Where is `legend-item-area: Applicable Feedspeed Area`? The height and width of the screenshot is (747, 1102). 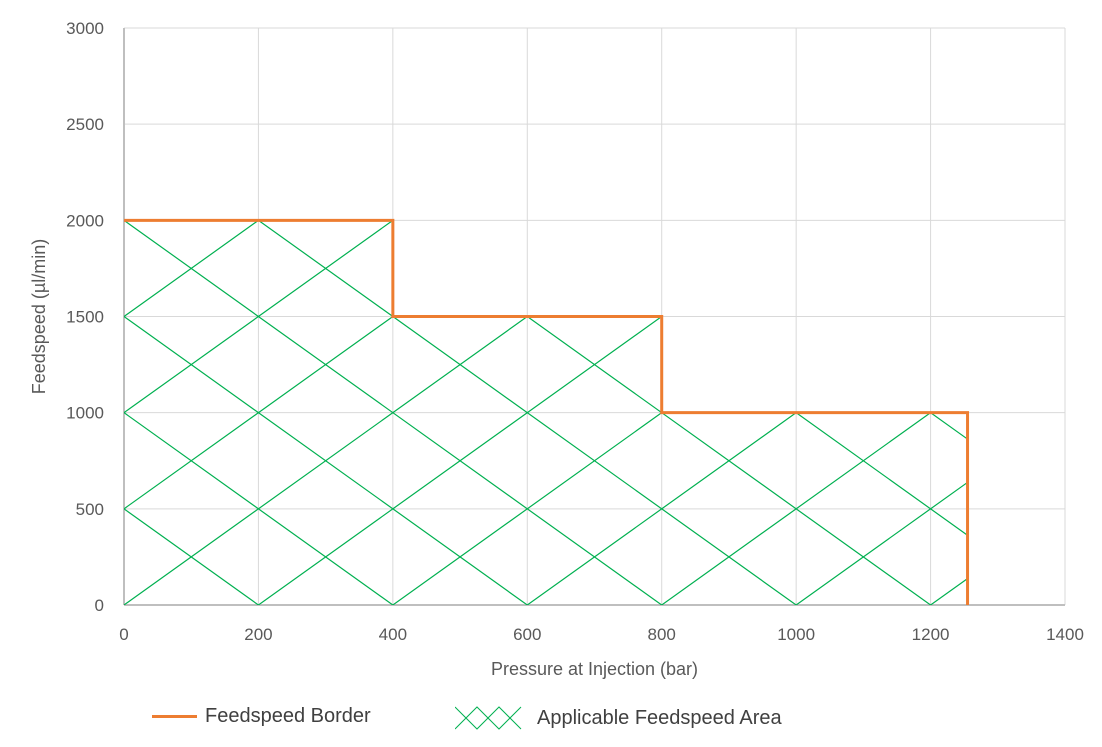
legend-item-area: Applicable Feedspeed Area is located at coordinates (618, 718).